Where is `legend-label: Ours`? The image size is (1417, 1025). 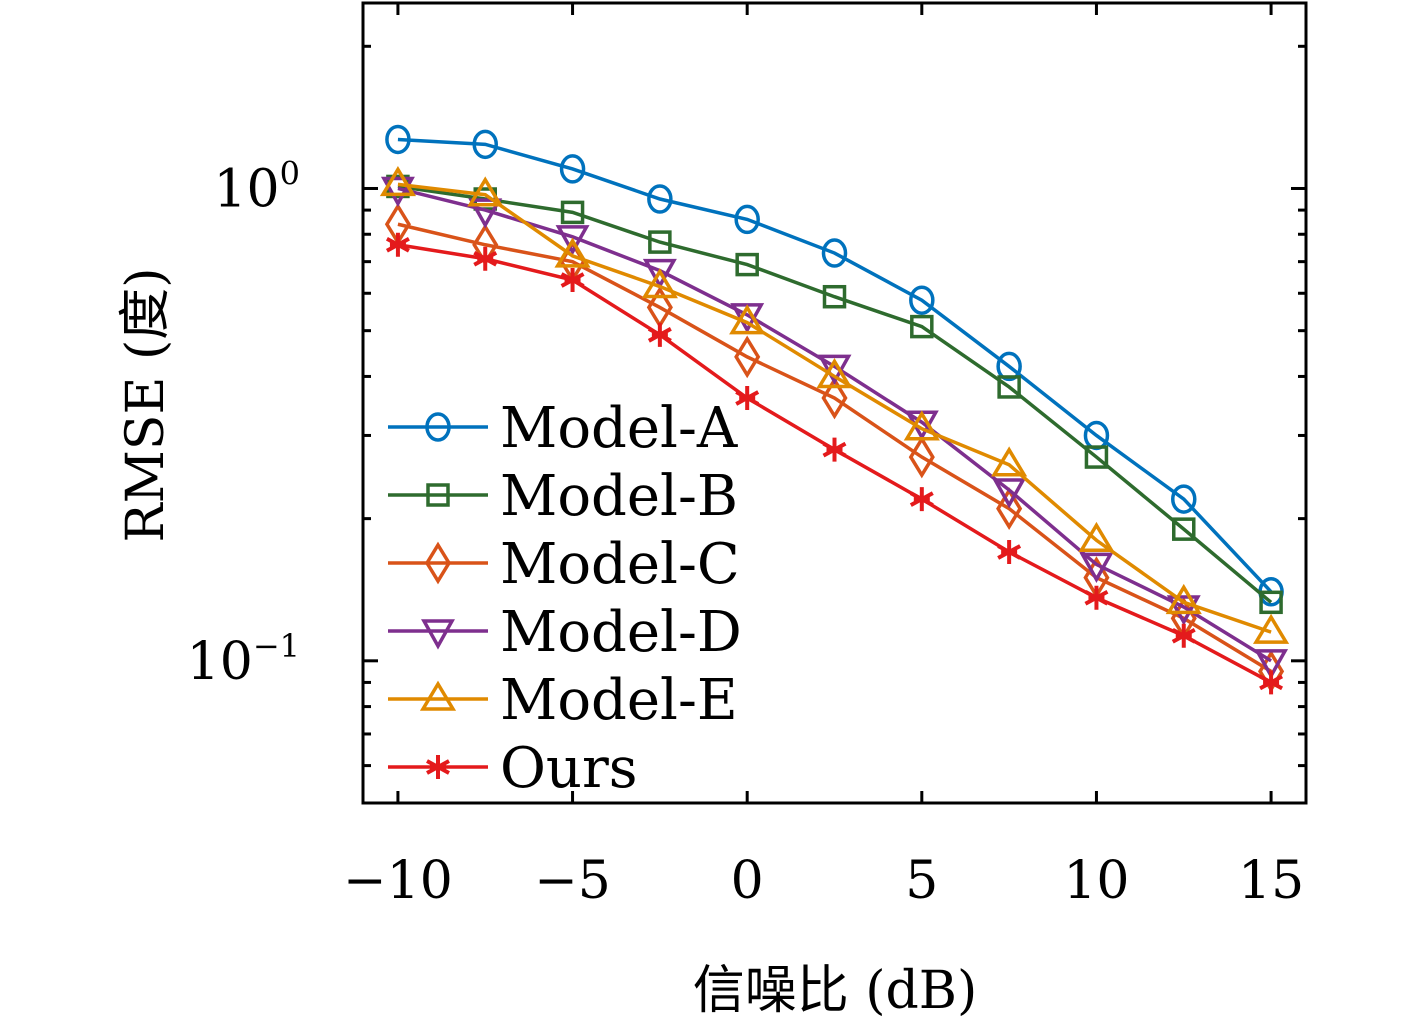
legend-label: Ours is located at coordinates (568, 768).